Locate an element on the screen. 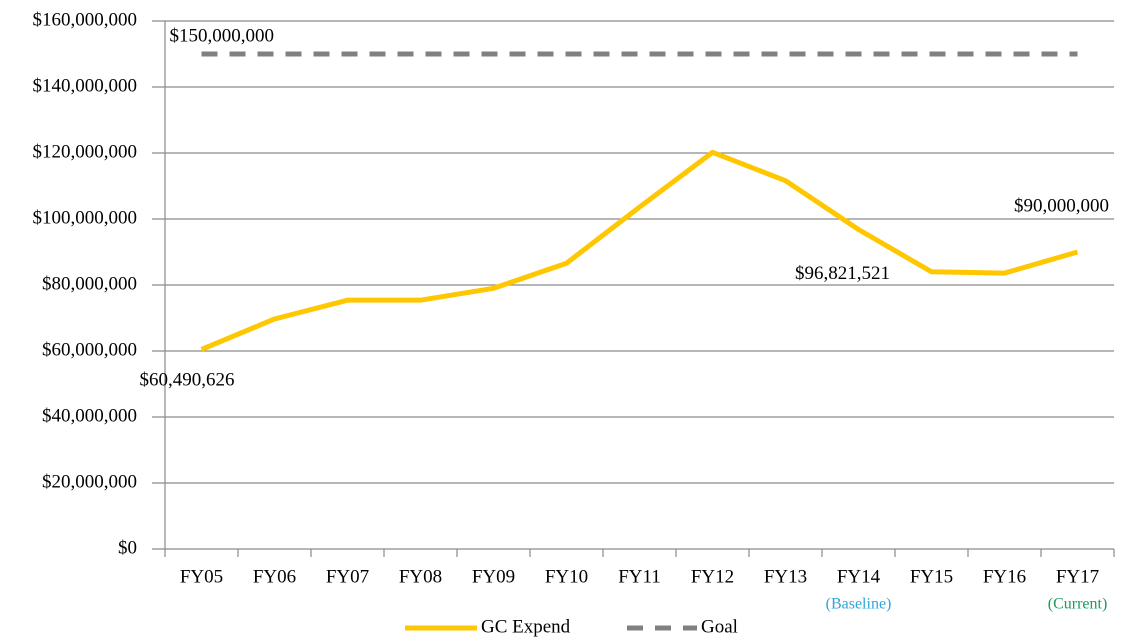 The width and height of the screenshot is (1128, 640). y-tick-label: $0 is located at coordinates (127, 547).